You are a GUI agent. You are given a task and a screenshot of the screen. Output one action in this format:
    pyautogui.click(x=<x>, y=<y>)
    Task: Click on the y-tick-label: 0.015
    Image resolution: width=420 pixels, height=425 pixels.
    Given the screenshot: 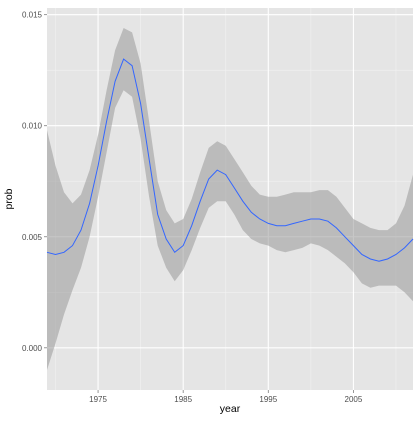 What is the action you would take?
    pyautogui.click(x=32, y=15)
    